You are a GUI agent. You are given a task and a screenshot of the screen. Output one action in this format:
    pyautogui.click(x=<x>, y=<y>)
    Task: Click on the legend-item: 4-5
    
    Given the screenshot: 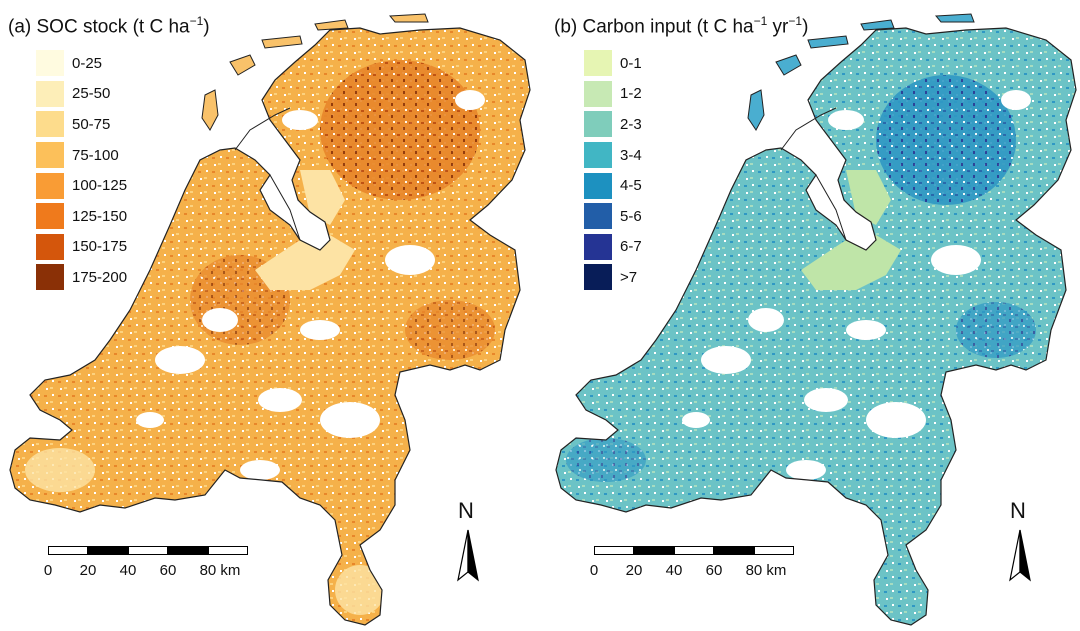 What is the action you would take?
    pyautogui.click(x=613, y=185)
    